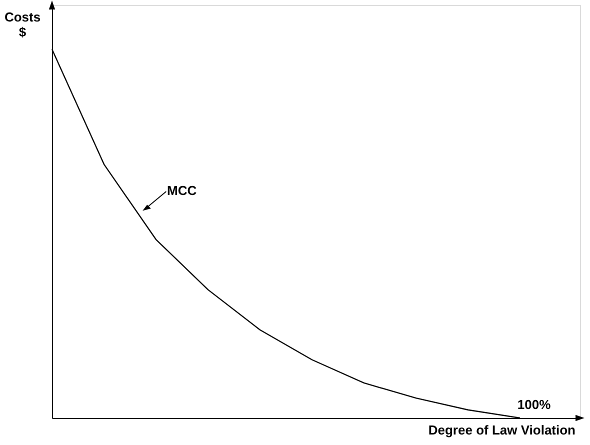  I want to click on x-axis-title: Degree of Law Violation, so click(502, 430).